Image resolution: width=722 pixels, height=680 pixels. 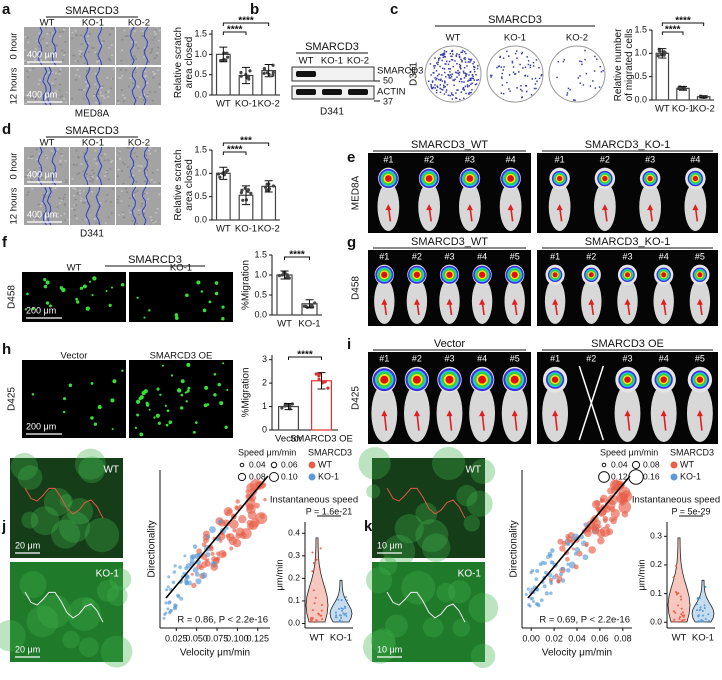 I want to click on legend-size, so click(x=274, y=465).